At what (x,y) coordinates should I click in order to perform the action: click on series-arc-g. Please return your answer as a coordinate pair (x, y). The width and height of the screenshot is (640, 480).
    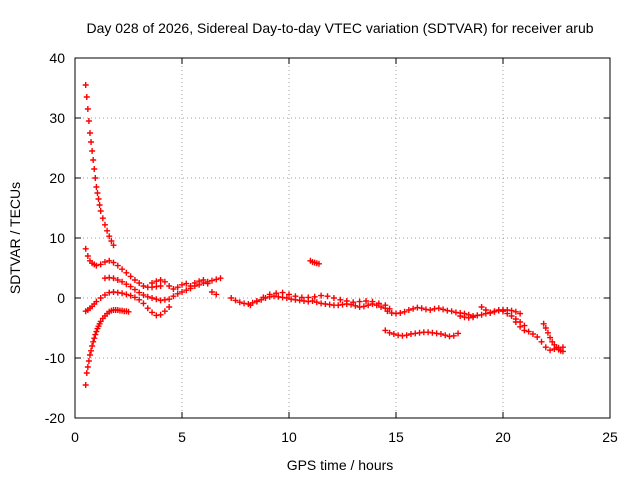
    Looking at the image, I should click on (195, 289).